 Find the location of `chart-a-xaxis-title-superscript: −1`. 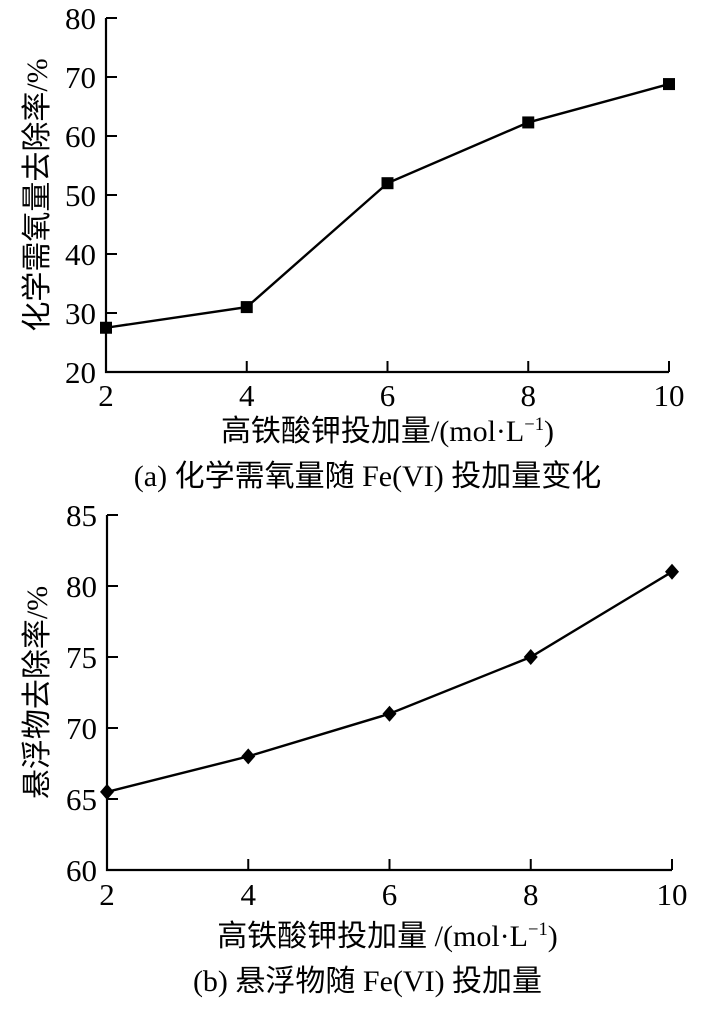

chart-a-xaxis-title-superscript: −1 is located at coordinates (534, 424).